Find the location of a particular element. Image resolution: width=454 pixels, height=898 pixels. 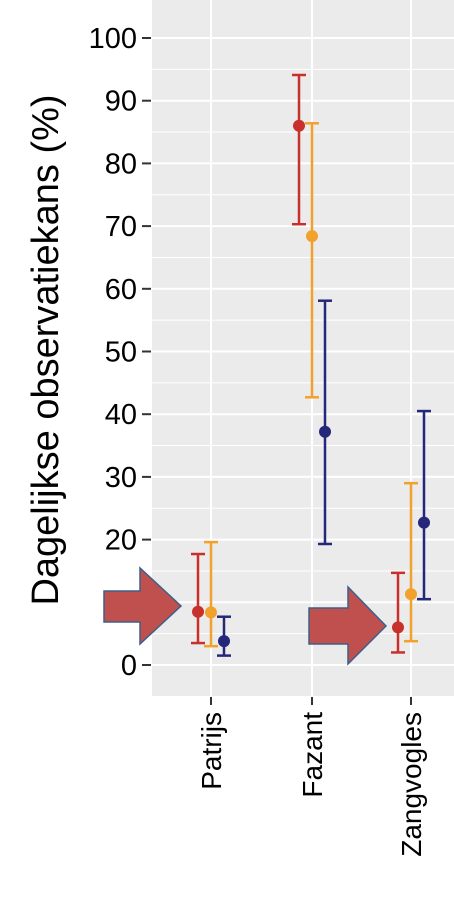

y-axis-title: Dagelijkse observatiekans (%) is located at coordinates (46, 349).